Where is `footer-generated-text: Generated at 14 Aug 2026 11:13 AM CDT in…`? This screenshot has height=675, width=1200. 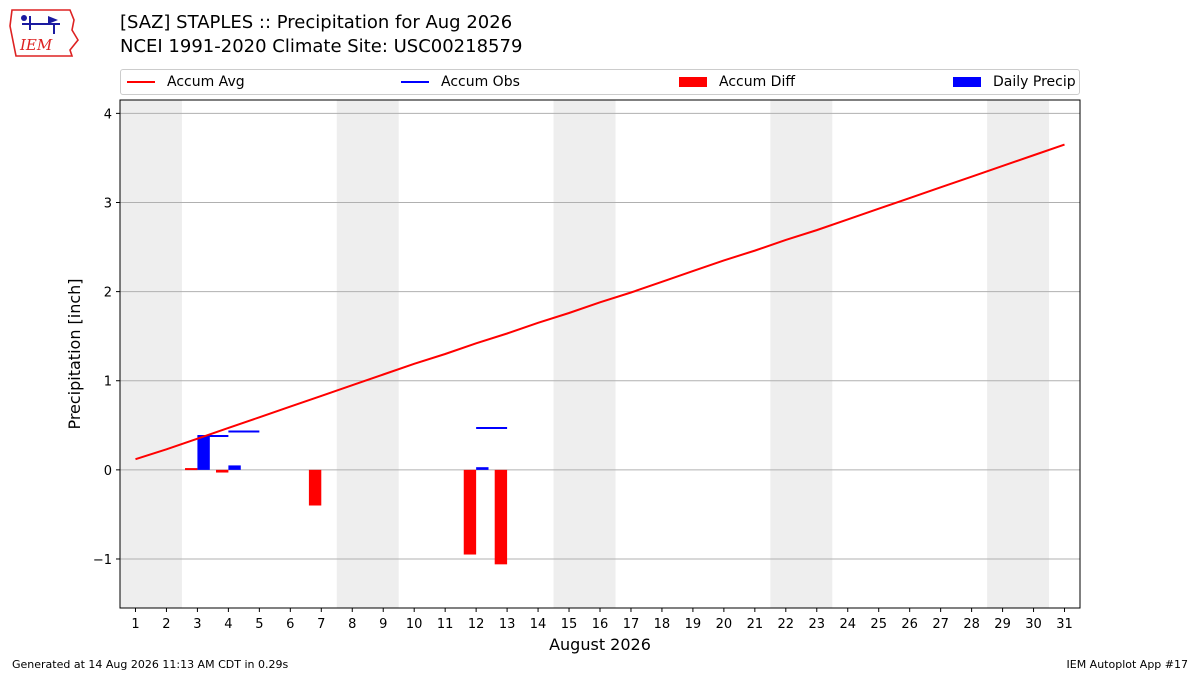
footer-generated-text: Generated at 14 Aug 2026 11:13 AM CDT in… is located at coordinates (150, 664).